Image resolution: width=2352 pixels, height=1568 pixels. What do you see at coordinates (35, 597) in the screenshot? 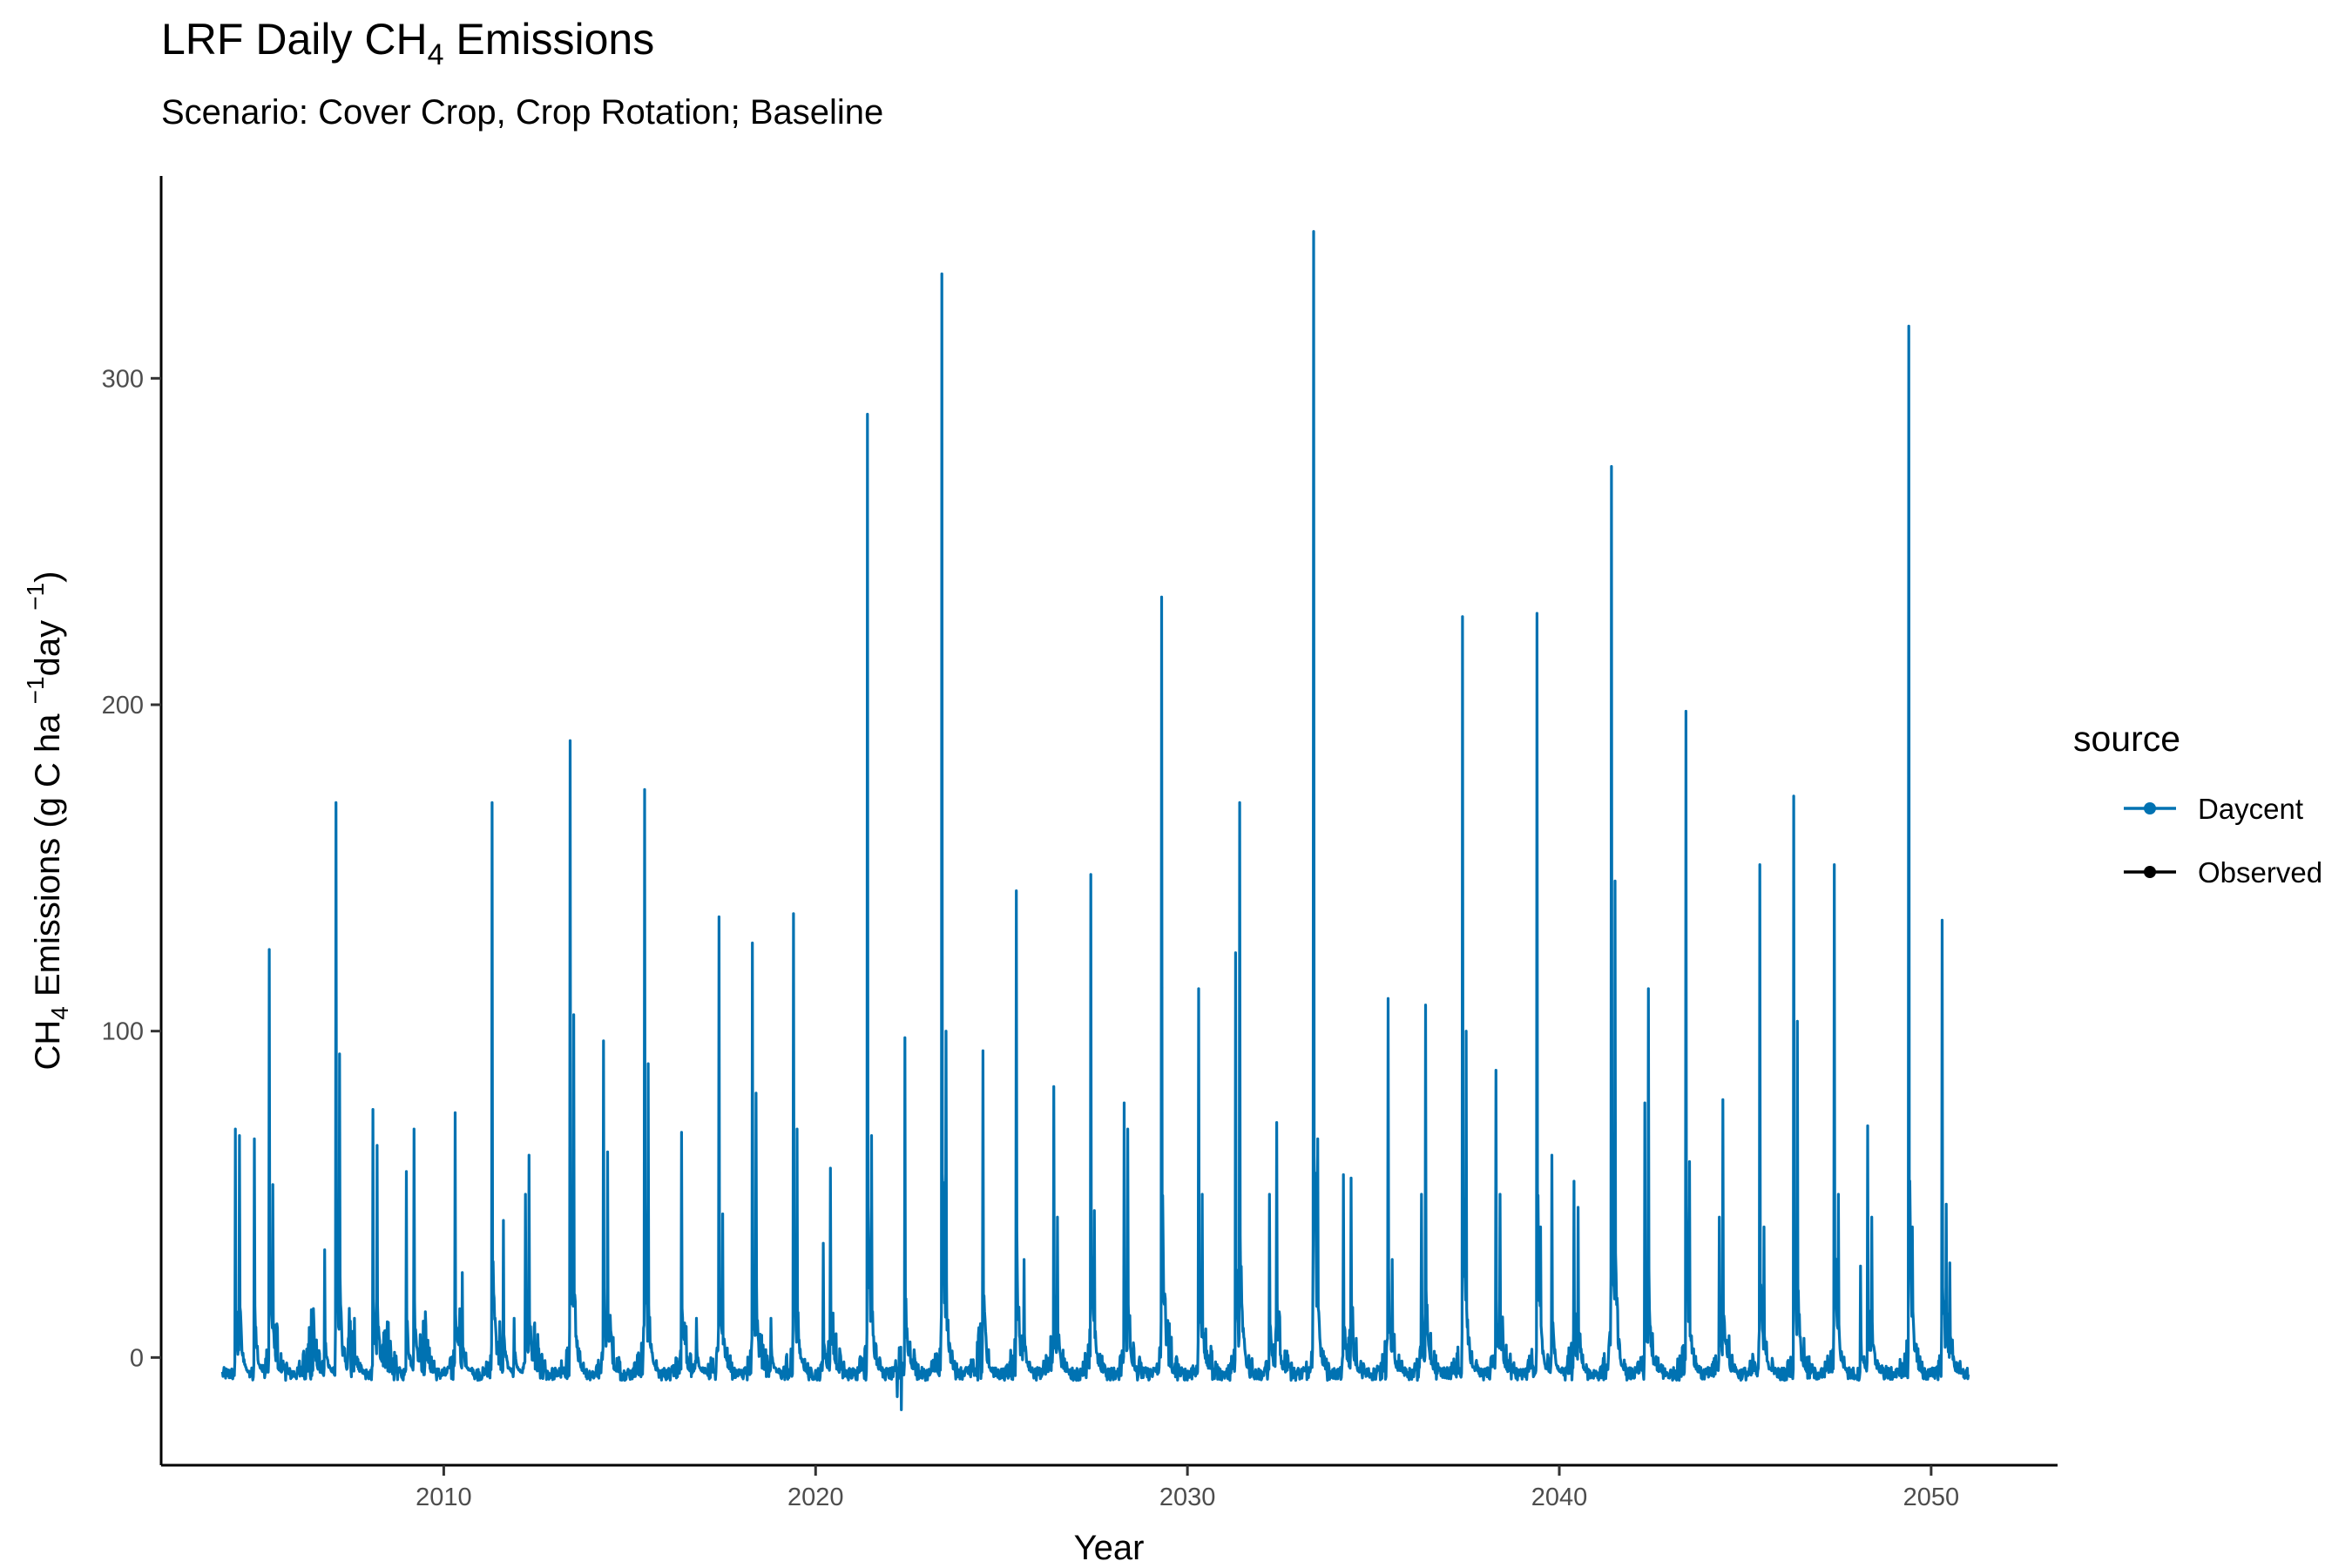
I see `y-axis-title-exp2: −1` at bounding box center [35, 597].